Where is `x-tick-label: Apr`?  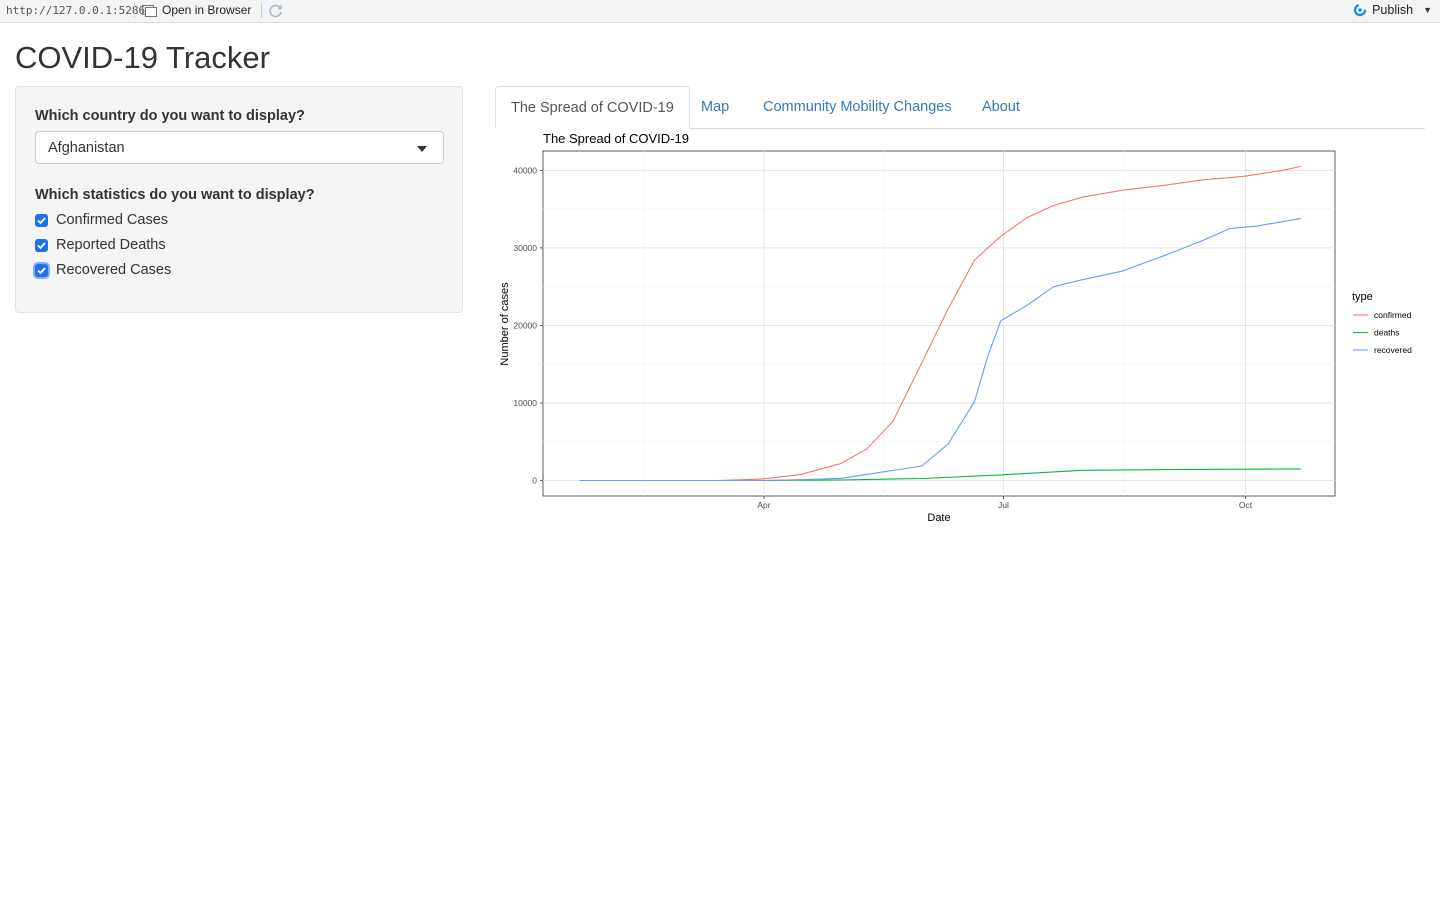
x-tick-label: Apr is located at coordinates (763, 505).